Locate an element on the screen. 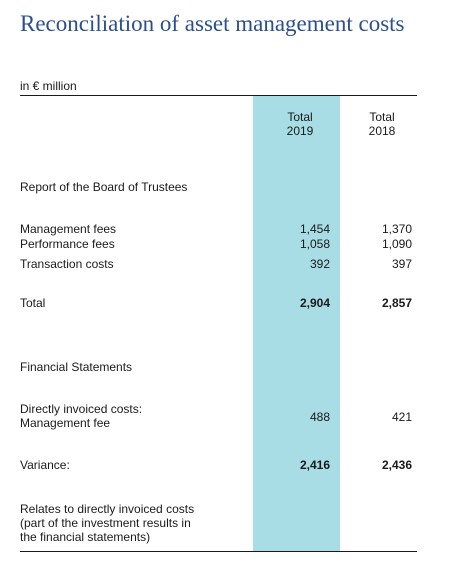 This screenshot has height=579, width=449. unit-label: in € million is located at coordinates (48, 86).